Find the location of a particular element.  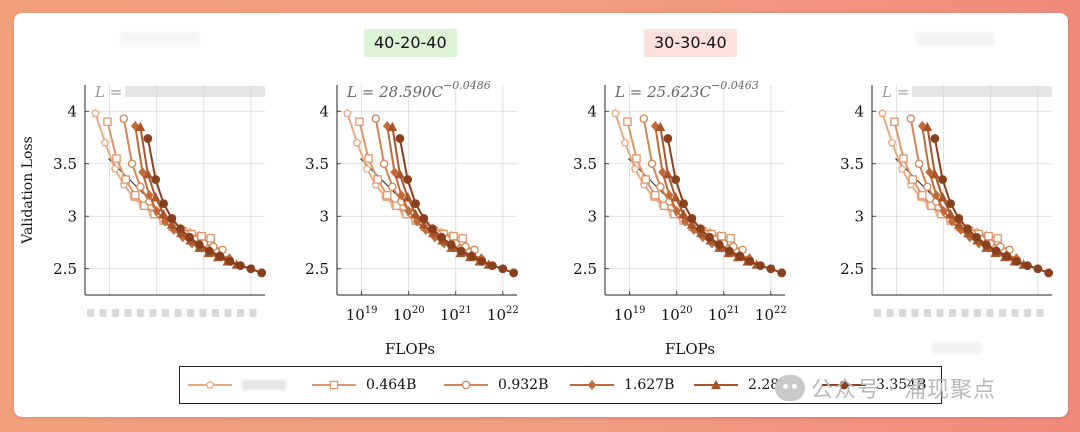

chart-panel-1: 2.5 3 3.5 4 L = is located at coordinates (160, 200).